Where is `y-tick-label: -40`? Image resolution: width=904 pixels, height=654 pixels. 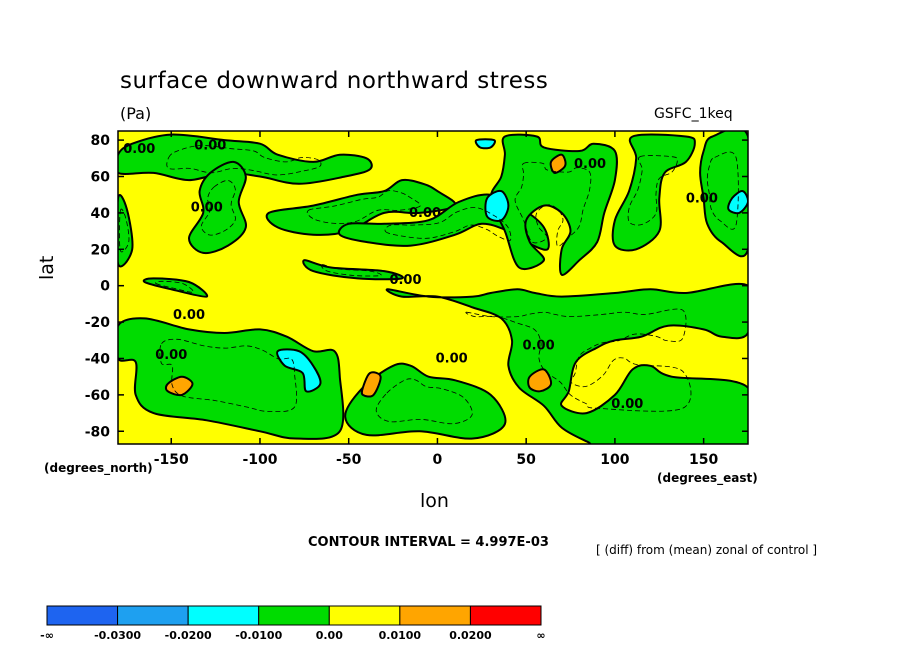
y-tick-label: -40 is located at coordinates (98, 359).